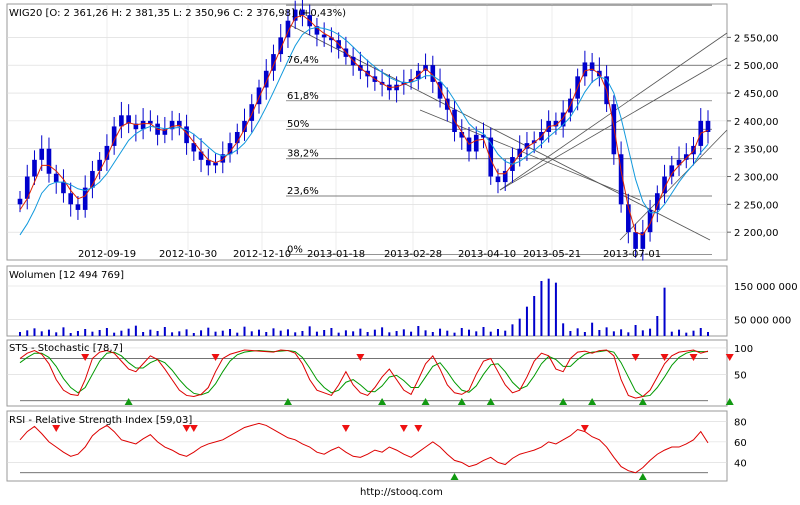  What do you see at coordinates (487, 254) in the screenshot?
I see `price-x-tick-label: 2013-04-10` at bounding box center [487, 254].